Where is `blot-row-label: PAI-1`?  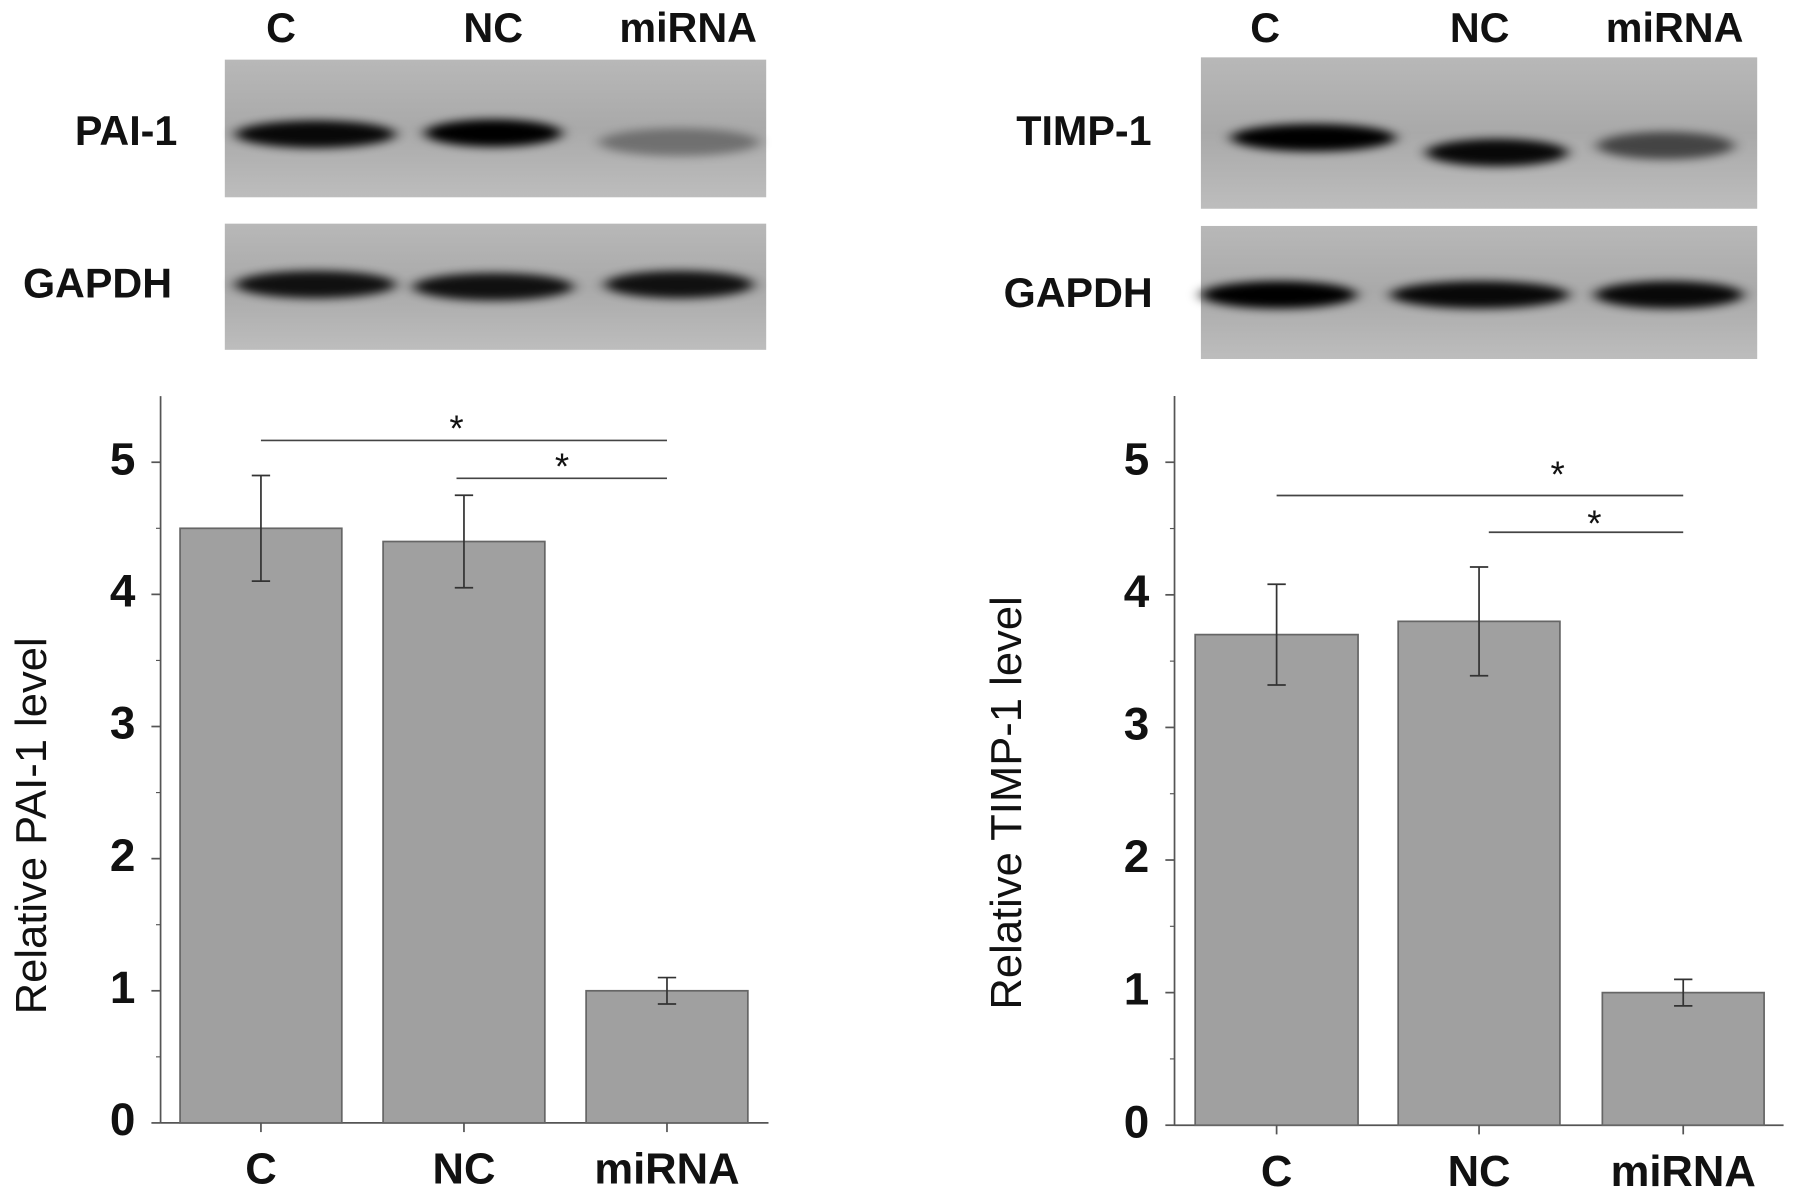
blot-row-label: PAI-1 is located at coordinates (126, 131).